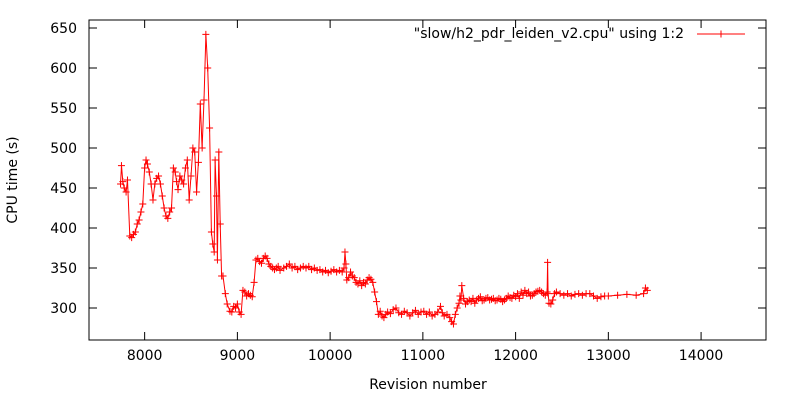 The height and width of the screenshot is (400, 800). What do you see at coordinates (608, 356) in the screenshot?
I see `x-tick-label: 13000` at bounding box center [608, 356].